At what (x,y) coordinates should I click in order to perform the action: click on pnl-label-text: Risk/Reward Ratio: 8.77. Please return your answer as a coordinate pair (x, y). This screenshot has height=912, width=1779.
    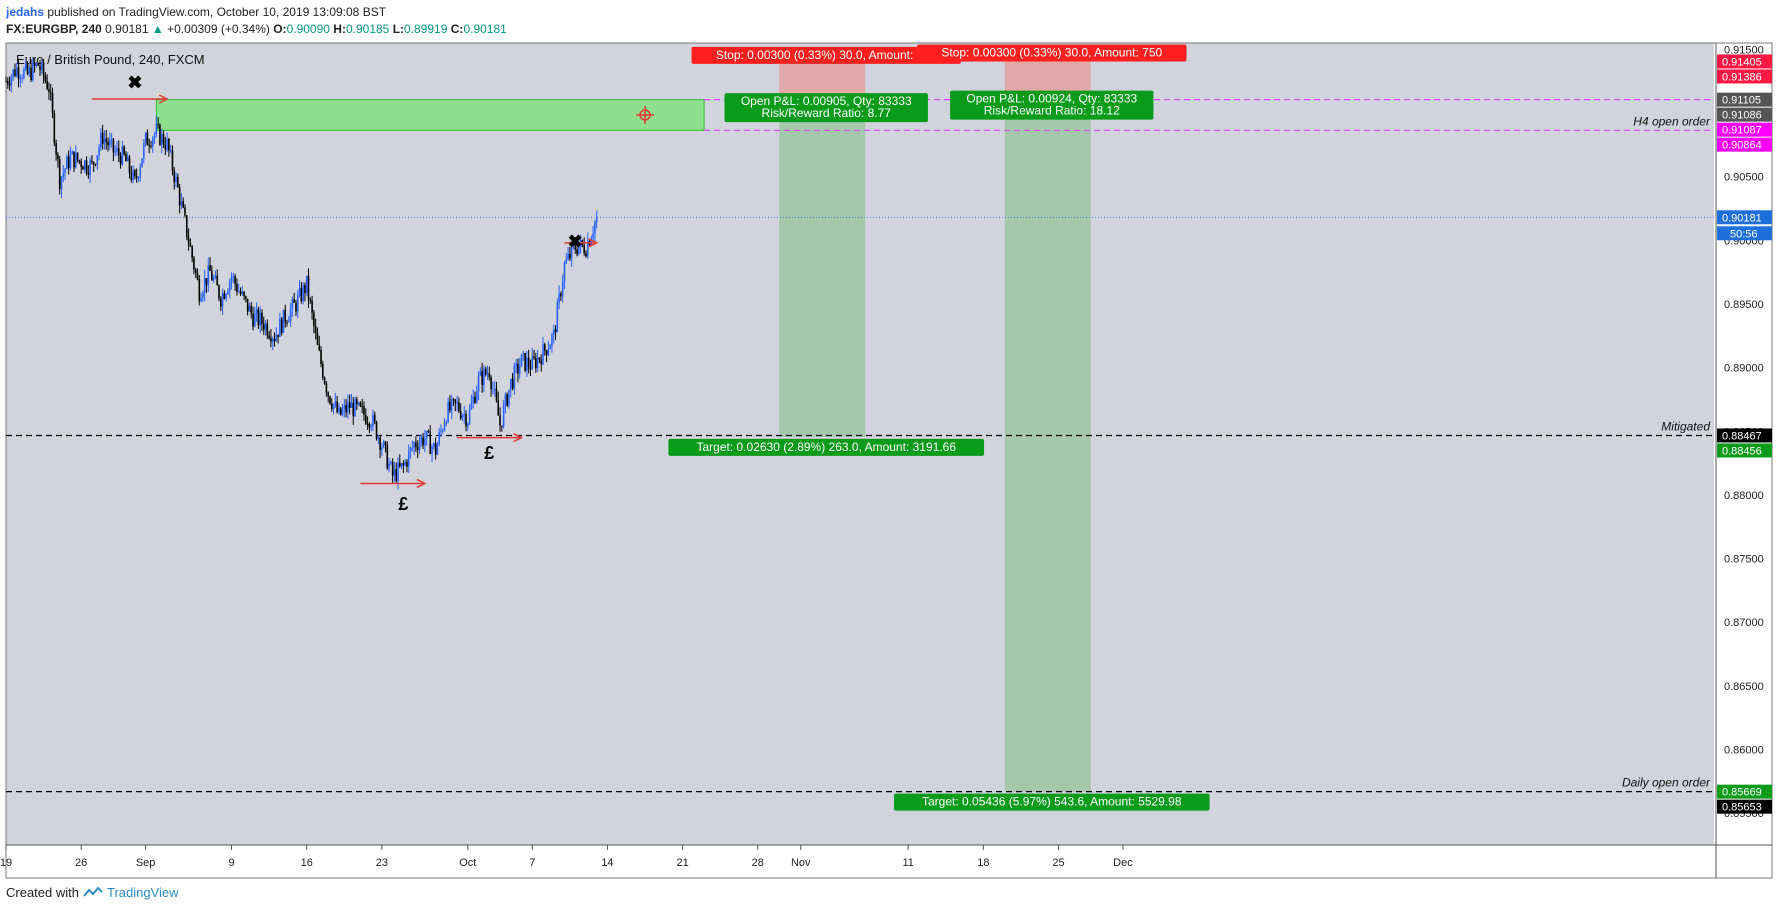
    Looking at the image, I should click on (827, 113).